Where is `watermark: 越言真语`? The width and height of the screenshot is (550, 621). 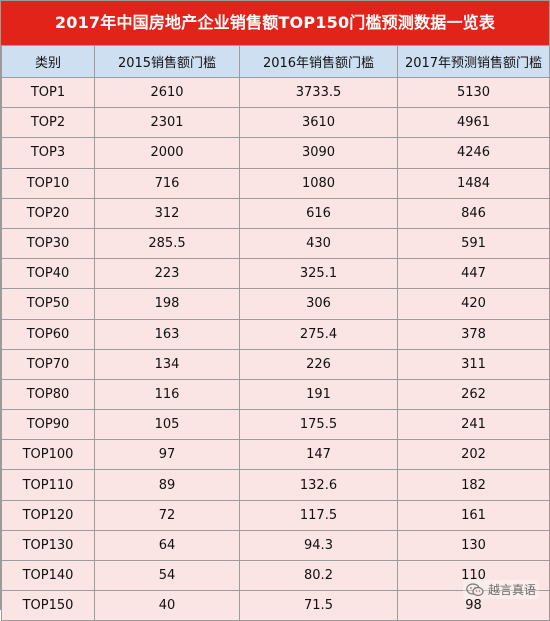
watermark: 越言真语 is located at coordinates (500, 589).